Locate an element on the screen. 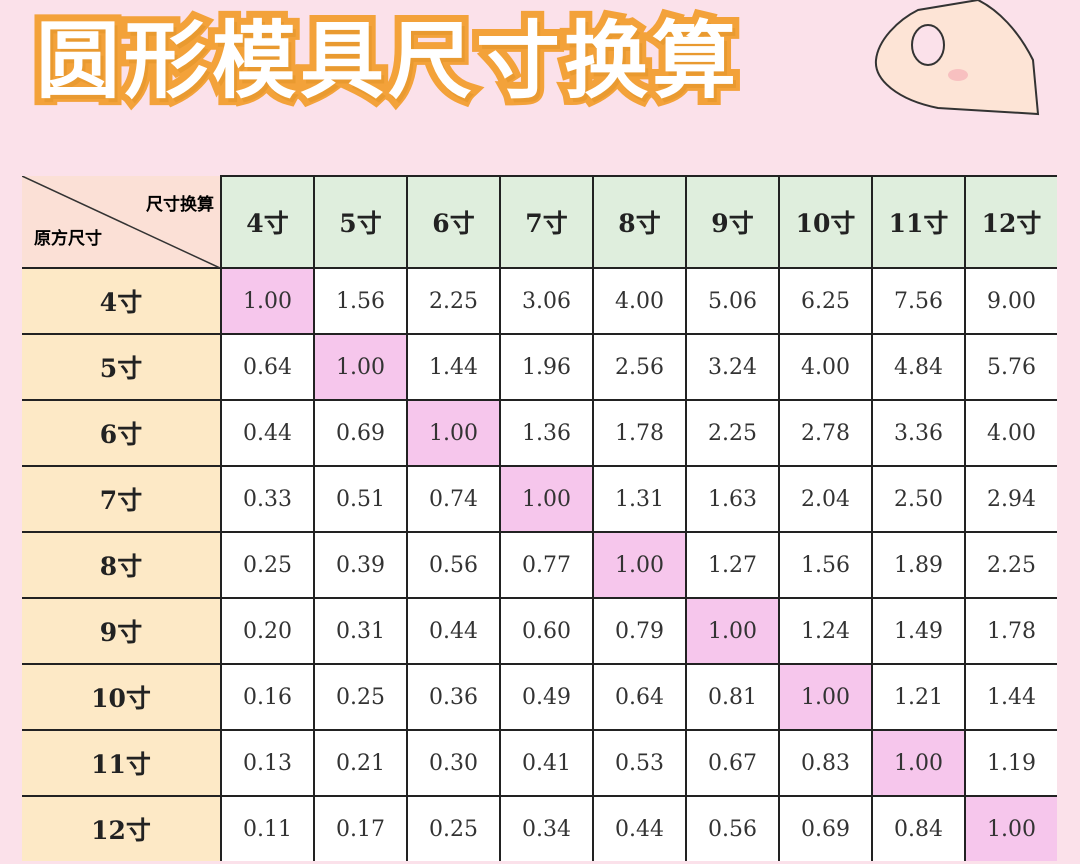  table-cell: 0.51 is located at coordinates (360, 499).